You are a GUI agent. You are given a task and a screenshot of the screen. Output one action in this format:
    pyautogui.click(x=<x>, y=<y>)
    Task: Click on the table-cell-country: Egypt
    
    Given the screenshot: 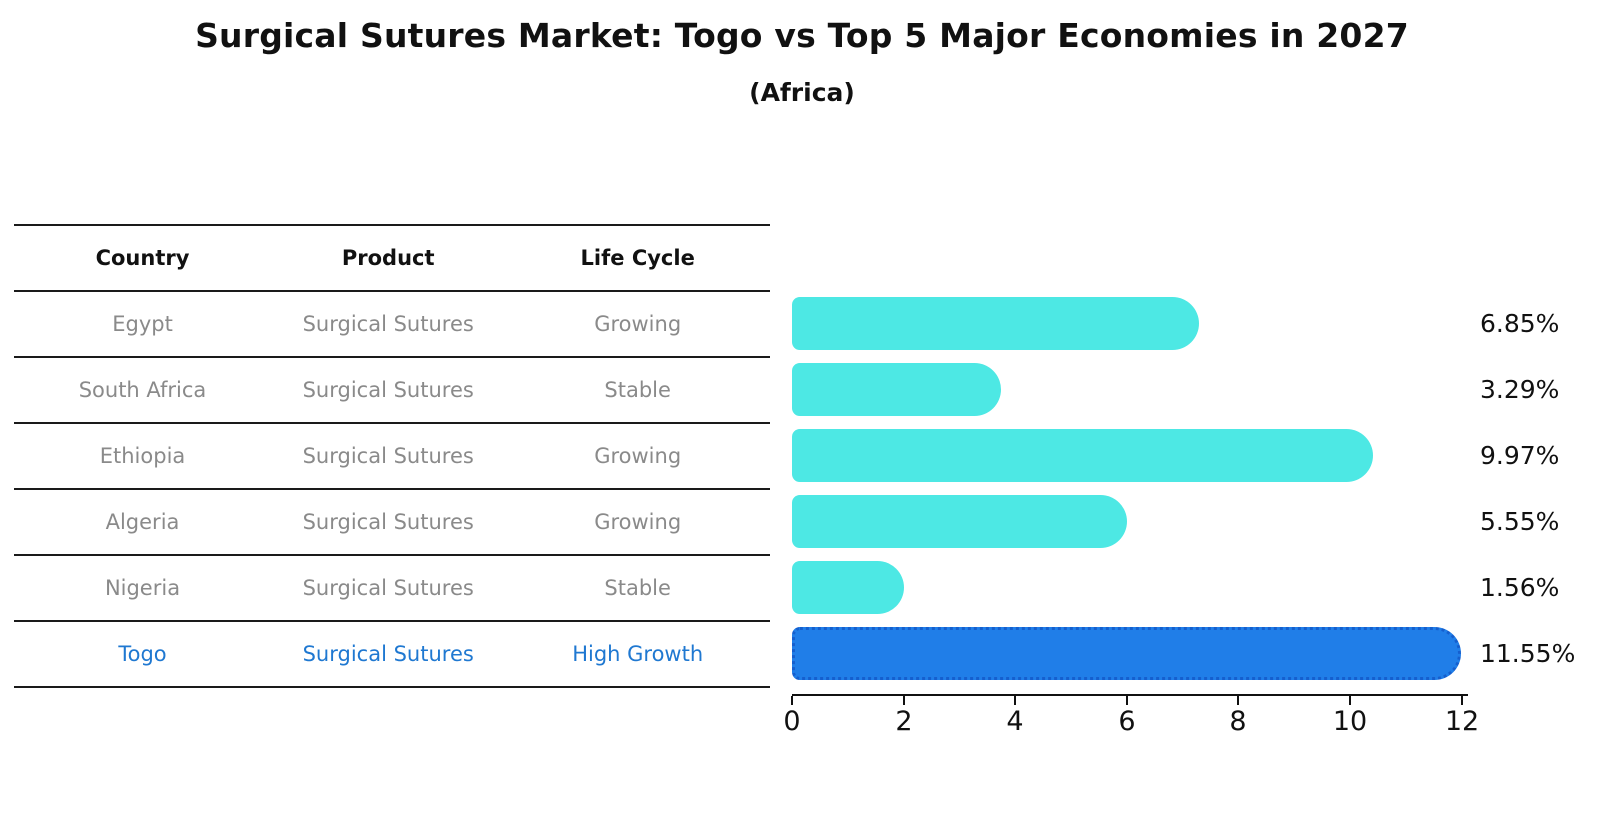 What is the action you would take?
    pyautogui.click(x=142, y=324)
    